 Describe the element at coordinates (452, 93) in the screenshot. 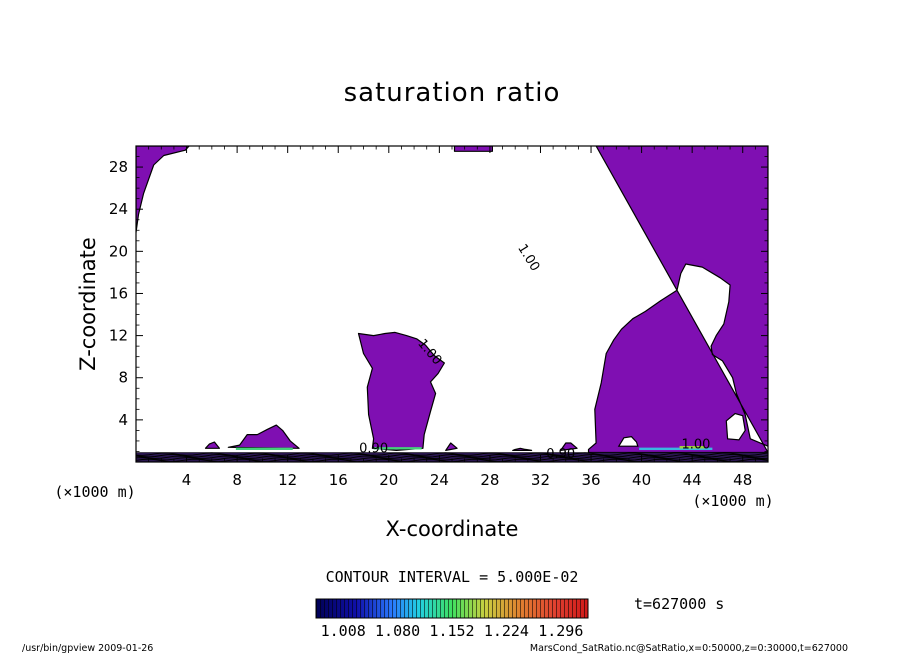

I see `chart-title: saturation ratio` at that location.